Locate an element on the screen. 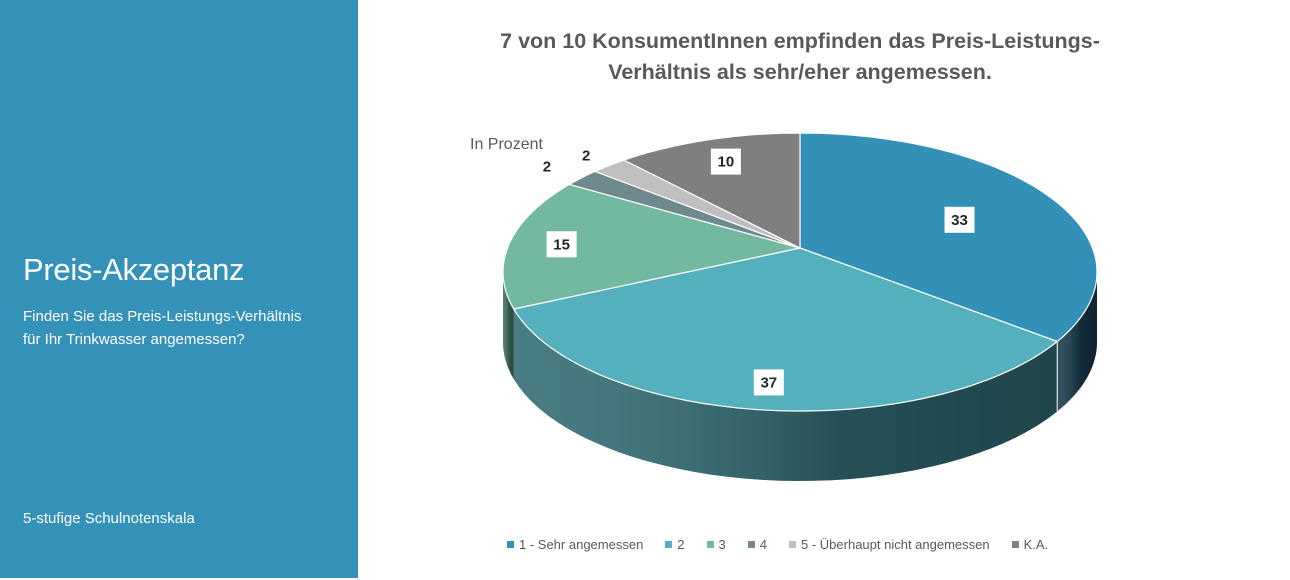 The width and height of the screenshot is (1290, 580). data-label-1: 37 is located at coordinates (768, 382).